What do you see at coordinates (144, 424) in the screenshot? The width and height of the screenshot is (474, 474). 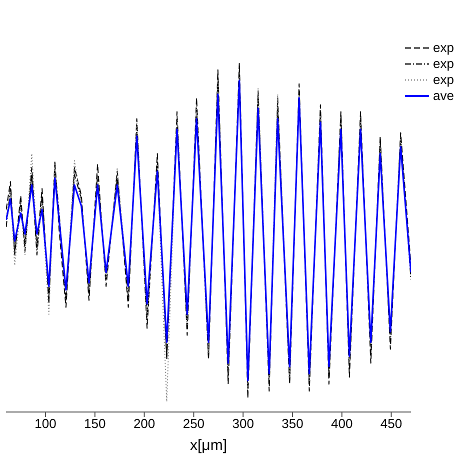 I see `x-tick-label: 200` at bounding box center [144, 424].